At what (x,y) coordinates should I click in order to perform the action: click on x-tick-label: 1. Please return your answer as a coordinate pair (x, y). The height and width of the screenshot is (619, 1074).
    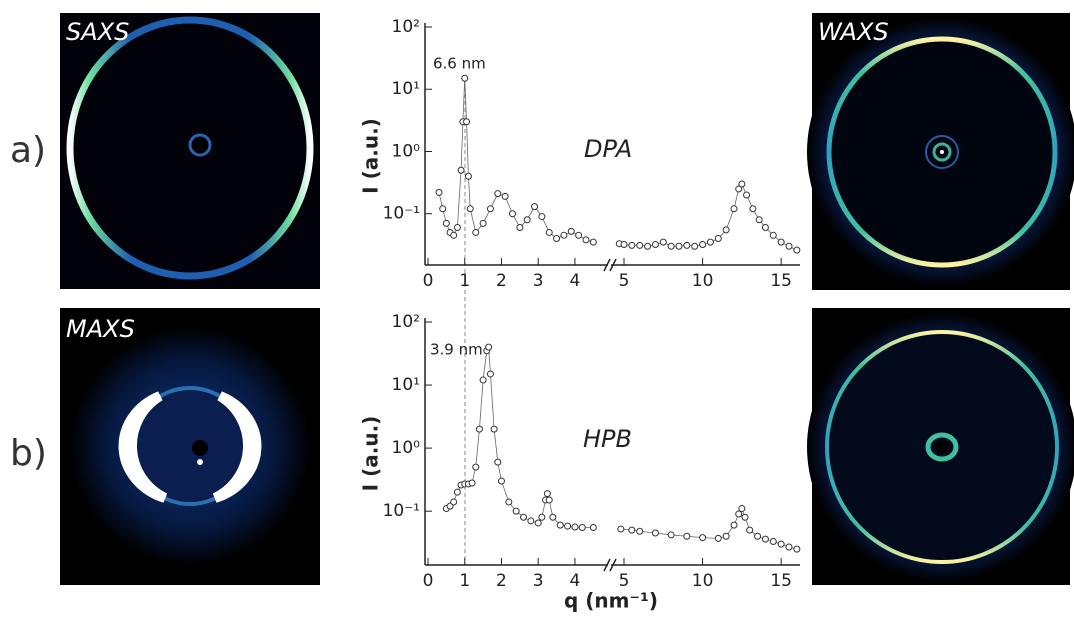
    Looking at the image, I should click on (464, 281).